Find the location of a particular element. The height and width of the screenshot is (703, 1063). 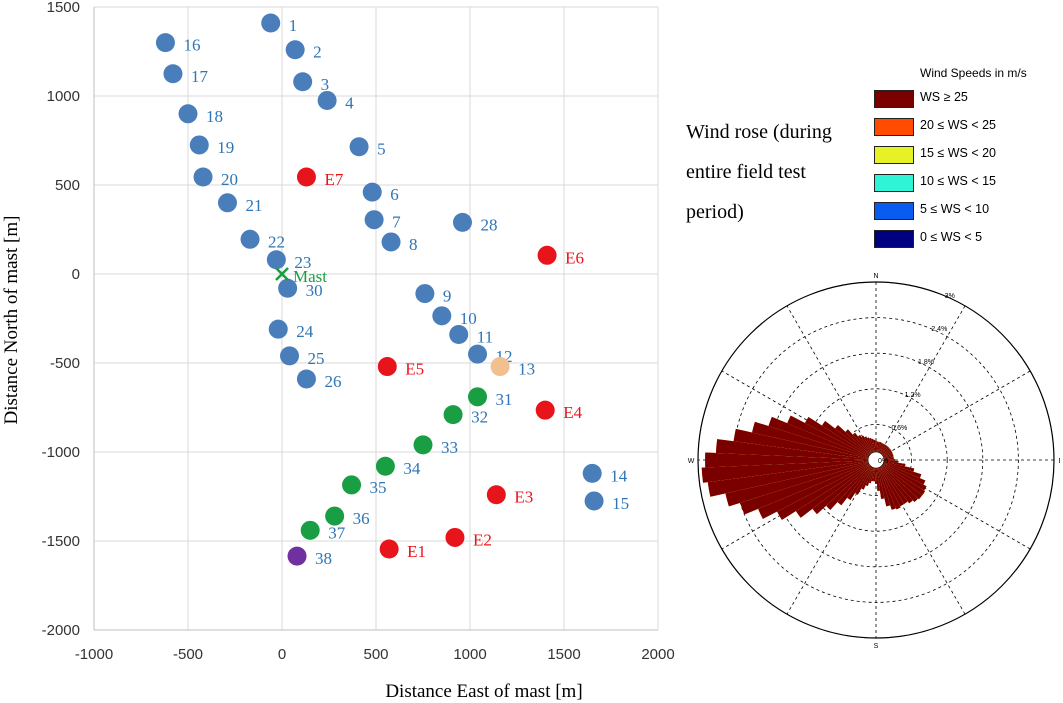

point-label-8: 8 is located at coordinates (413, 244).